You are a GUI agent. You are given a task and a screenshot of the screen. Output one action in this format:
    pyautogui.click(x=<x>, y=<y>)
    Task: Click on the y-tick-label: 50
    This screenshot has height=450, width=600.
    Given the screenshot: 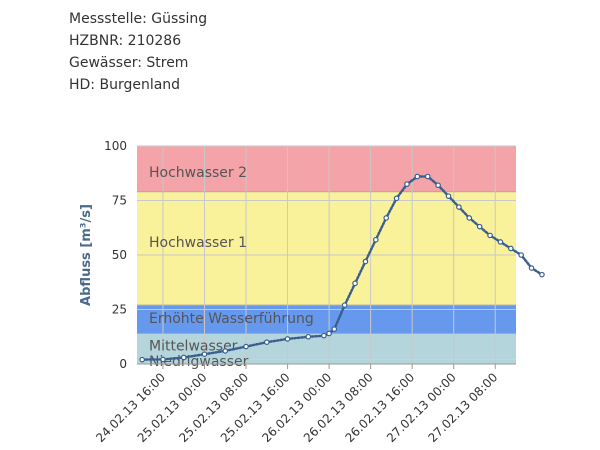 What is the action you would take?
    pyautogui.click(x=119, y=255)
    